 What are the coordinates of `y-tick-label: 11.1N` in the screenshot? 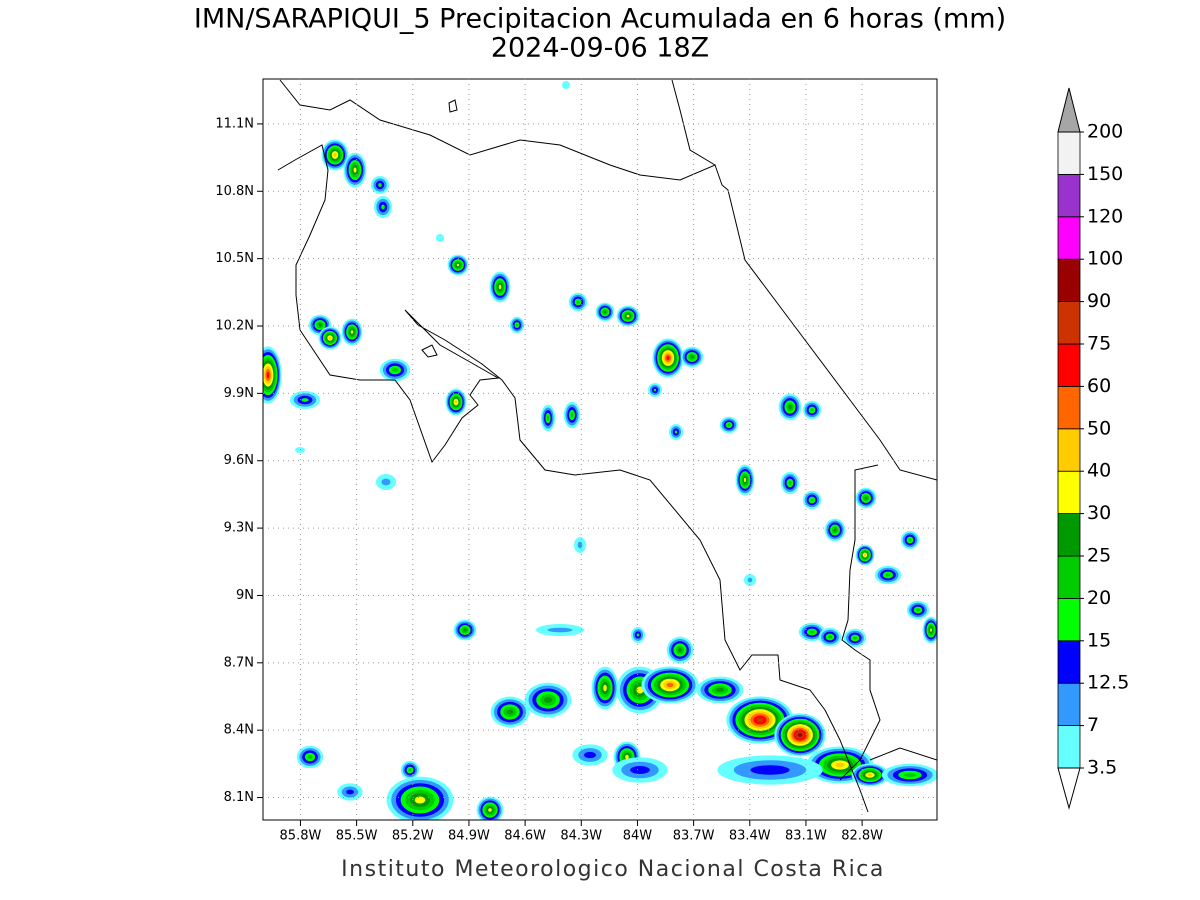 It's located at (234, 123).